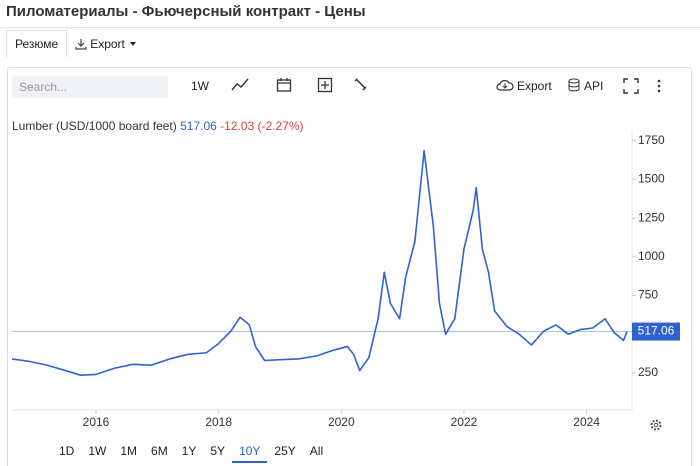 This screenshot has width=700, height=466. What do you see at coordinates (651, 179) in the screenshot?
I see `y-tick-label: 1500` at bounding box center [651, 179].